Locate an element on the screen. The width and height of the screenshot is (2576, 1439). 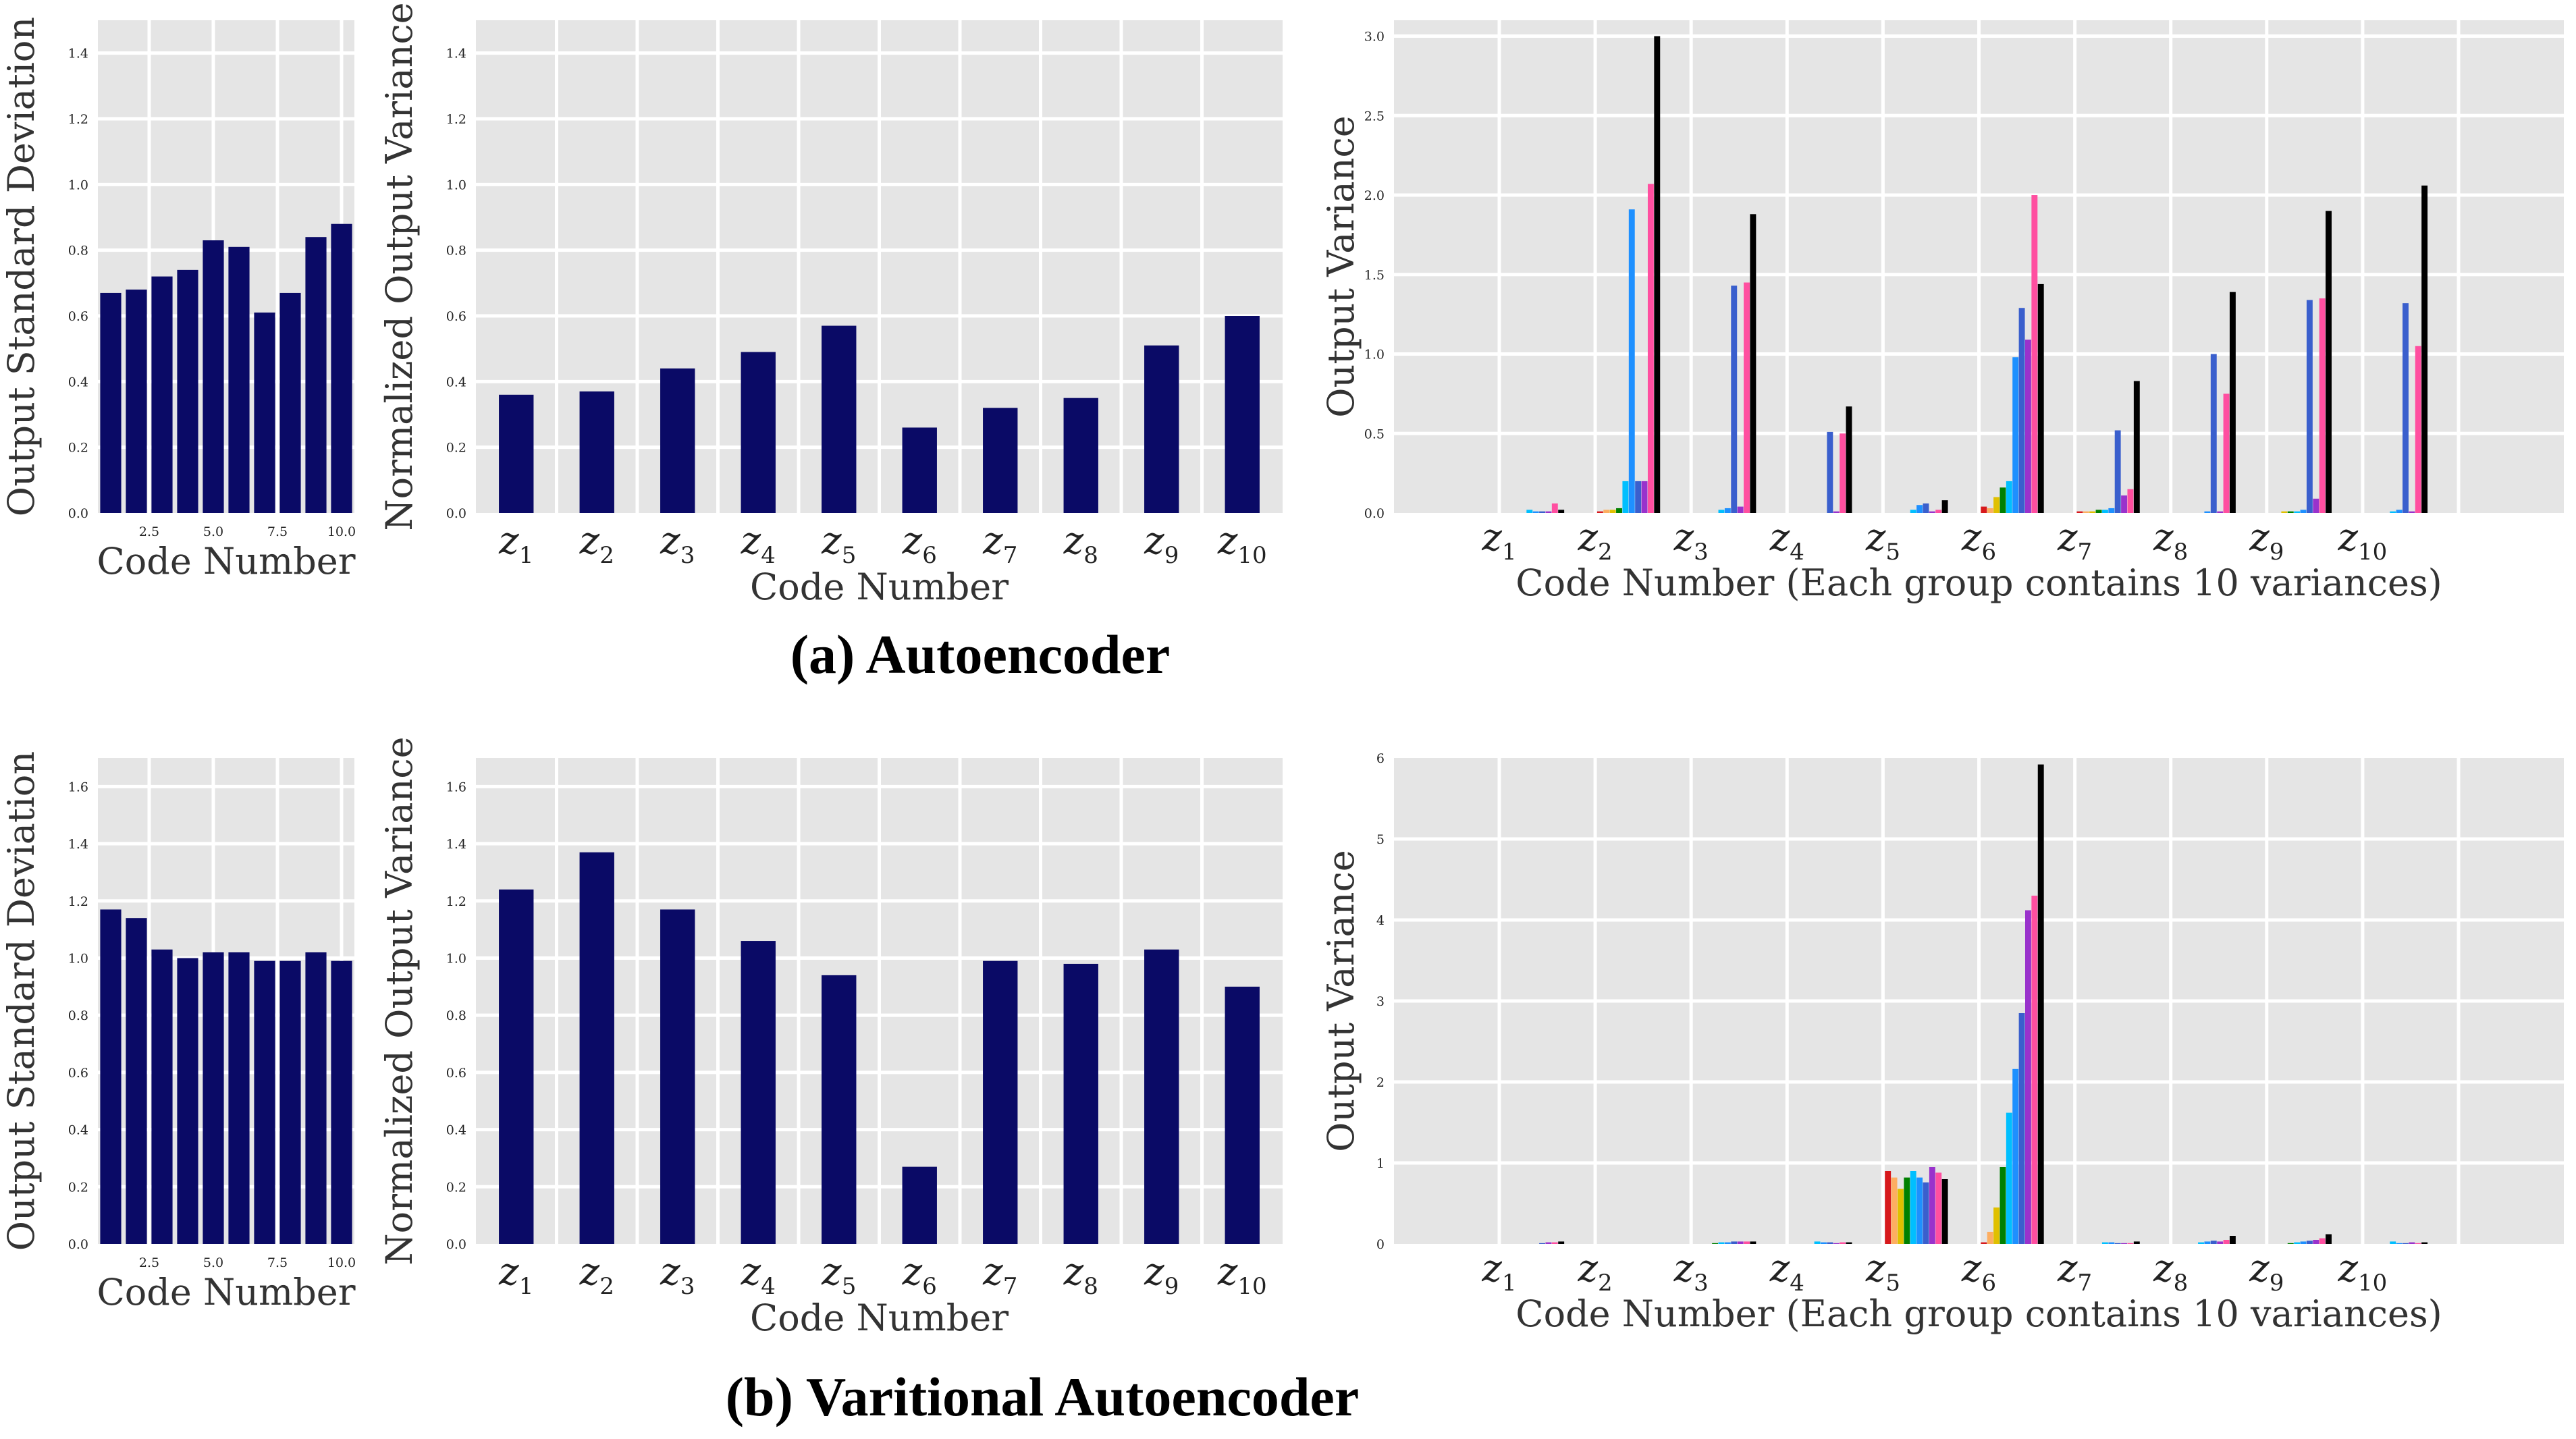
x-axis-label: Code Number is located at coordinates (226, 561).